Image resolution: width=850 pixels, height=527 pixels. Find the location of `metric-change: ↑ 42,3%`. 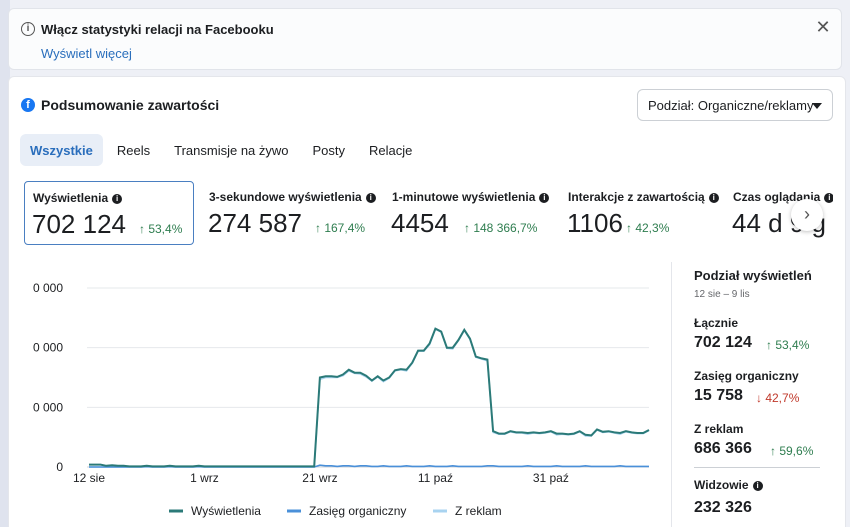

metric-change: ↑ 42,3% is located at coordinates (648, 228).